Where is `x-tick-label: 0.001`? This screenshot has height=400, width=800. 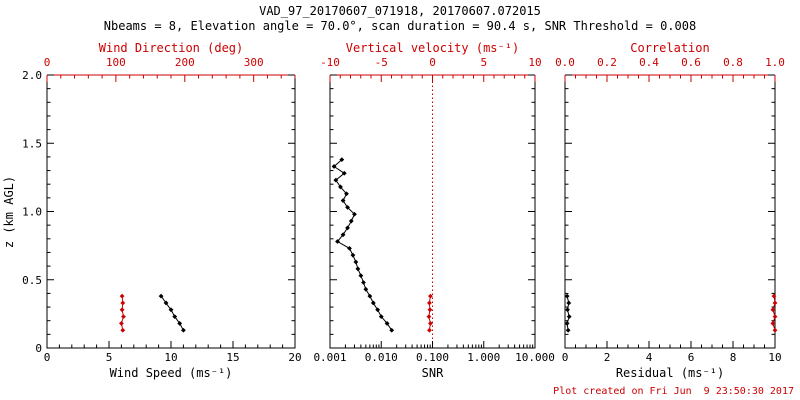 x-tick-label: 0.001 is located at coordinates (329, 357).